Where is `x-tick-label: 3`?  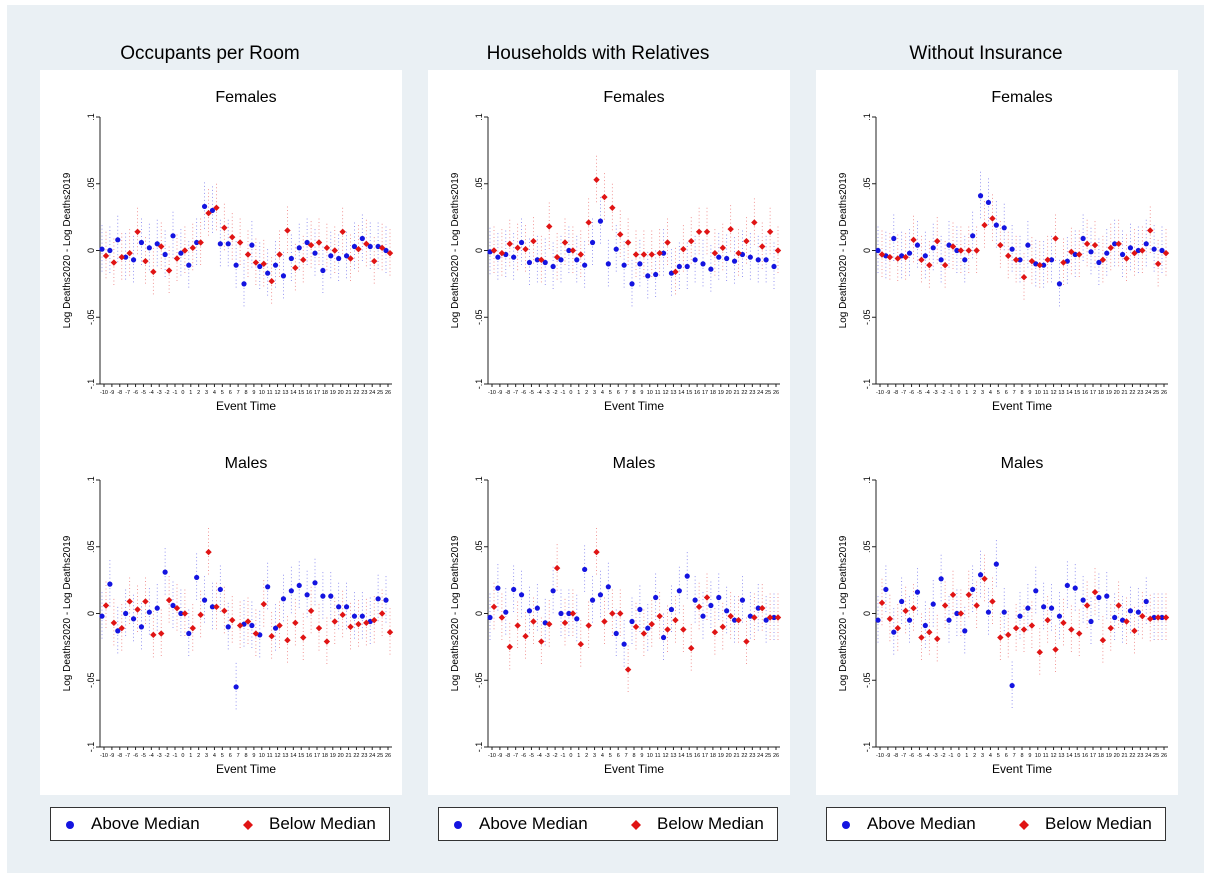 x-tick-label: 3 is located at coordinates (982, 756).